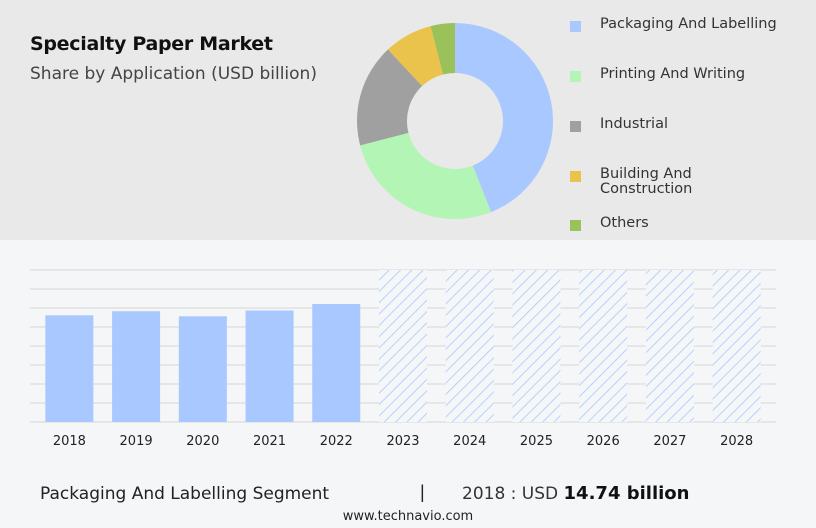  I want to click on legend-item-building: Building And Construction, so click(640, 182).